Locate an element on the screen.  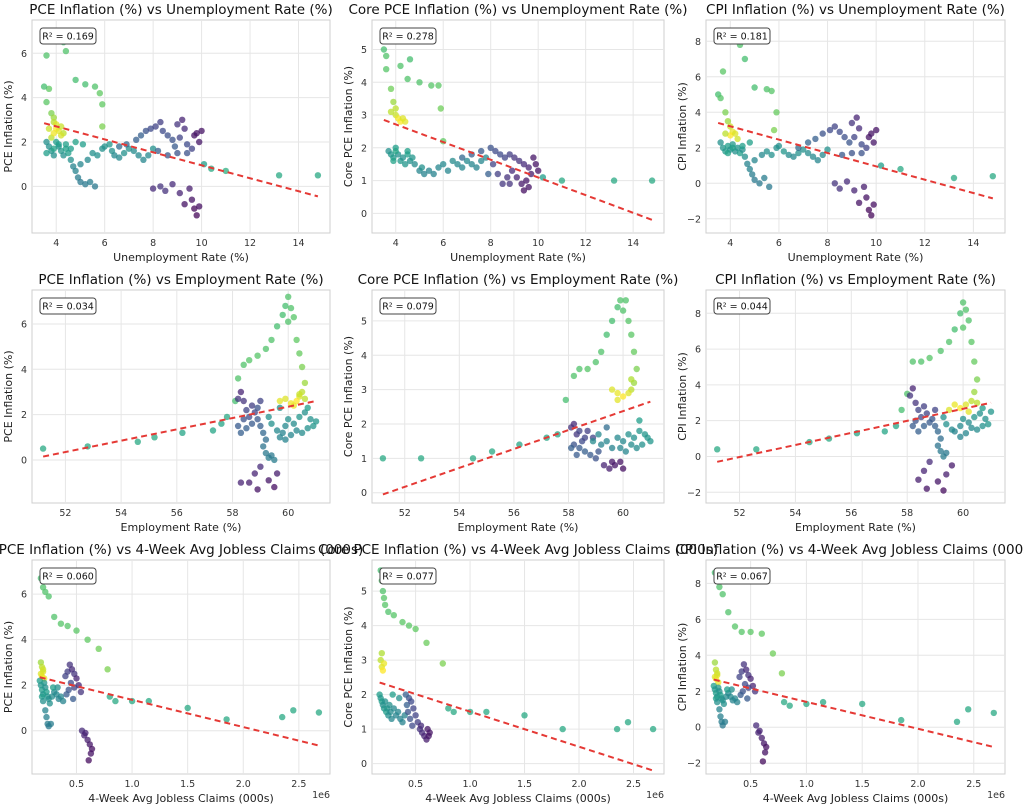
r2-label: R² = 0.077 is located at coordinates (408, 577).